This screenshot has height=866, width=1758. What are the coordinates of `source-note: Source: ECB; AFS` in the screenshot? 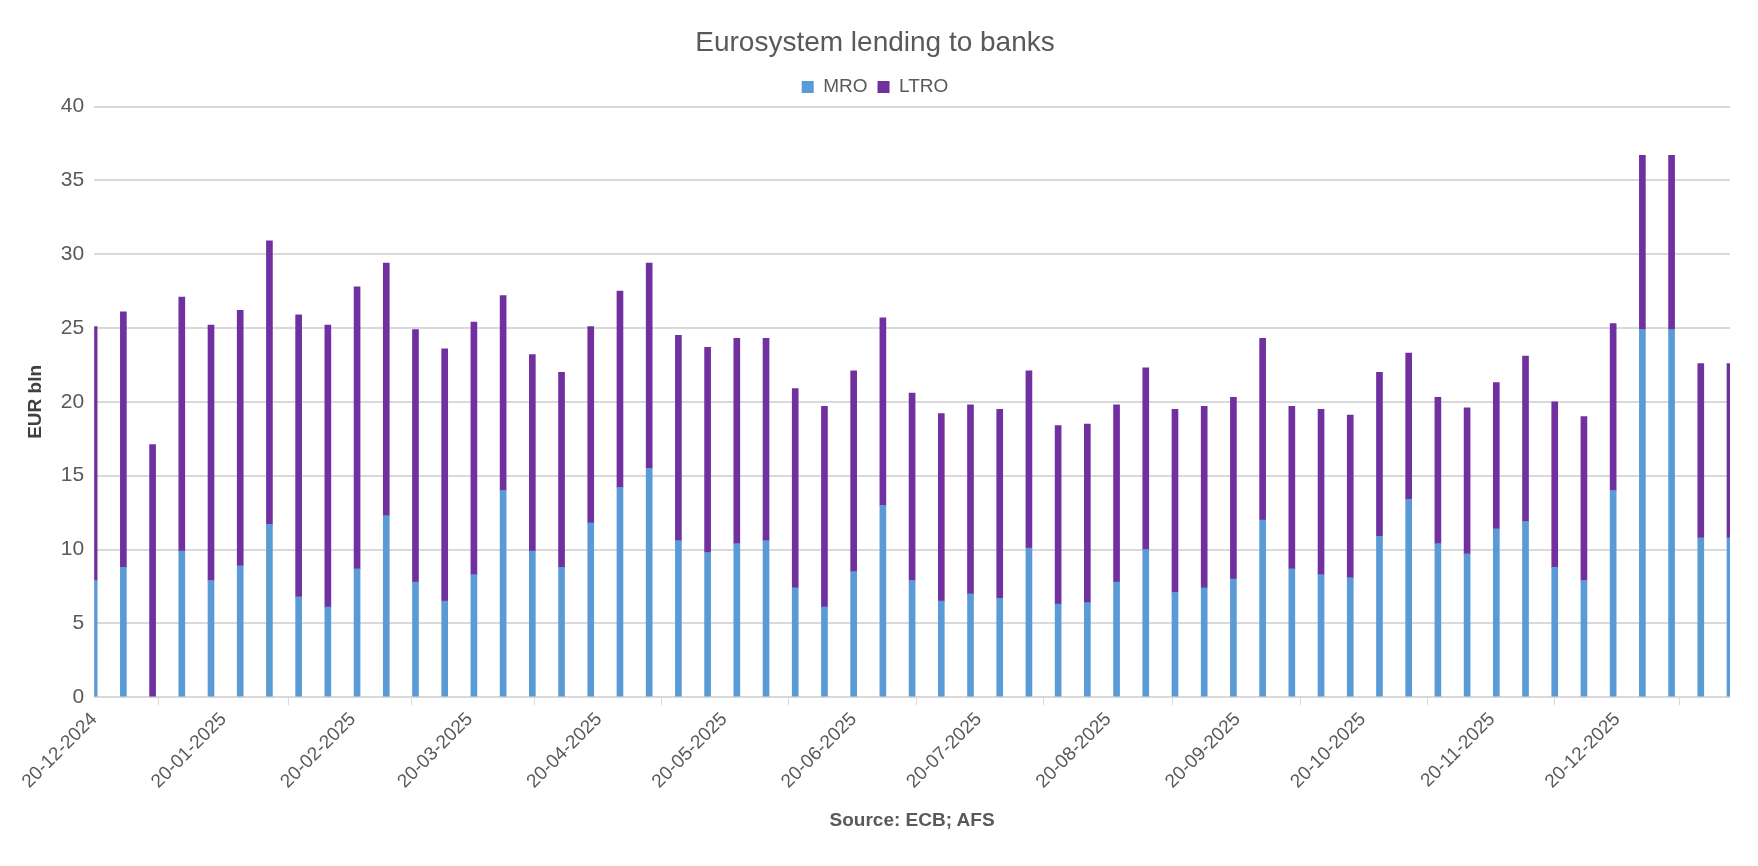 It's located at (912, 819).